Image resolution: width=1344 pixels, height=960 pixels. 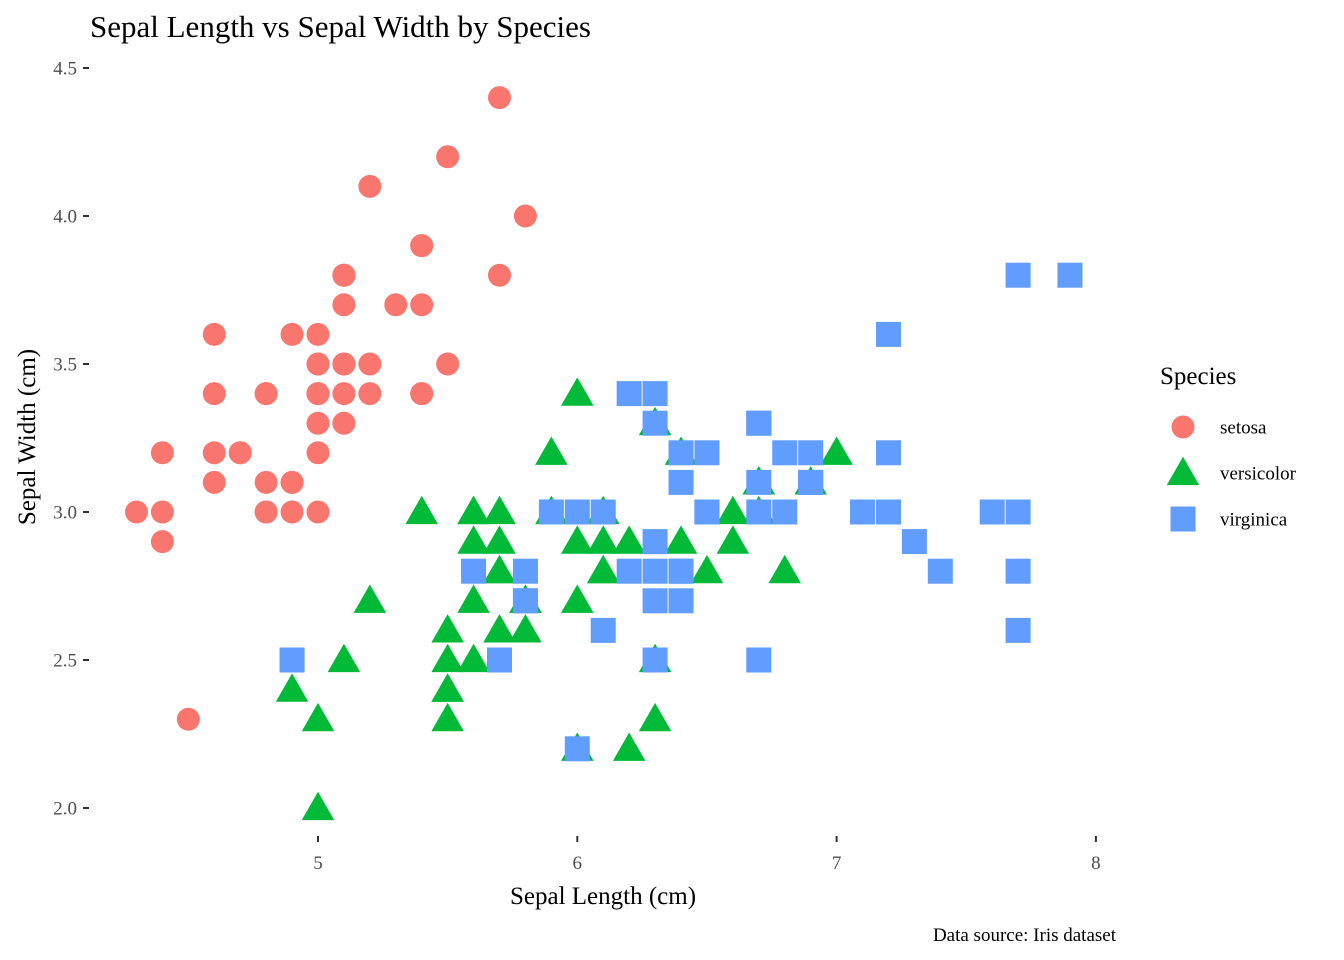 I want to click on legend-label-versicolor: versicolor, so click(x=1258, y=474).